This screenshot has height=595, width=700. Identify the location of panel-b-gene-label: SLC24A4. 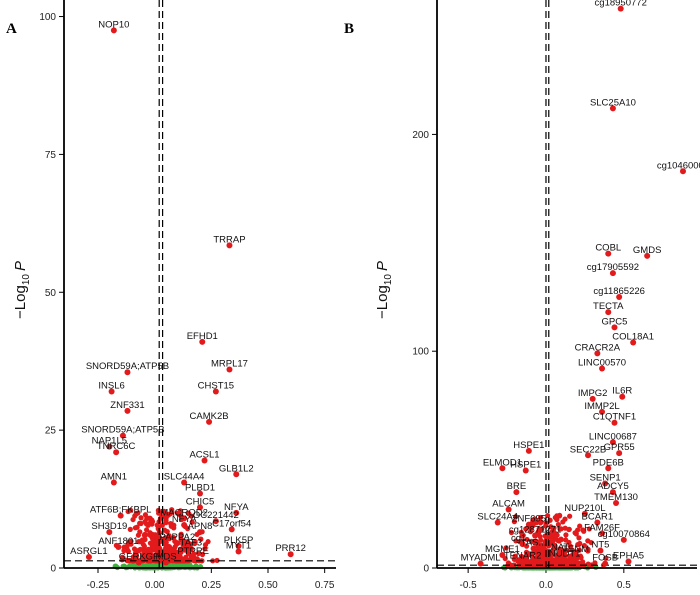
(497, 516).